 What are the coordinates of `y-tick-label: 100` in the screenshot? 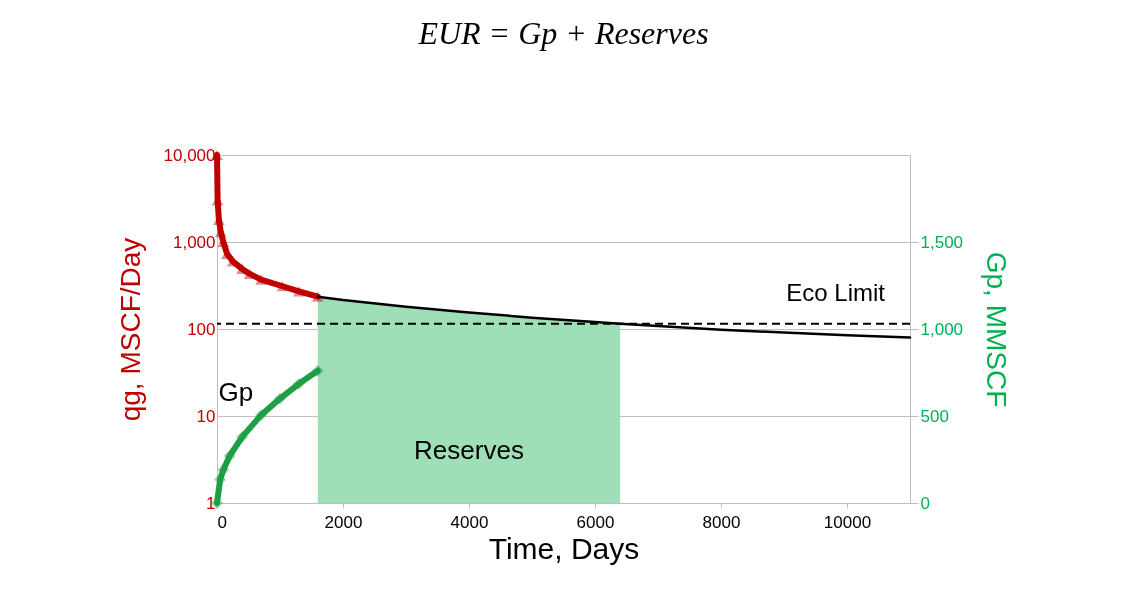 It's located at (201, 329).